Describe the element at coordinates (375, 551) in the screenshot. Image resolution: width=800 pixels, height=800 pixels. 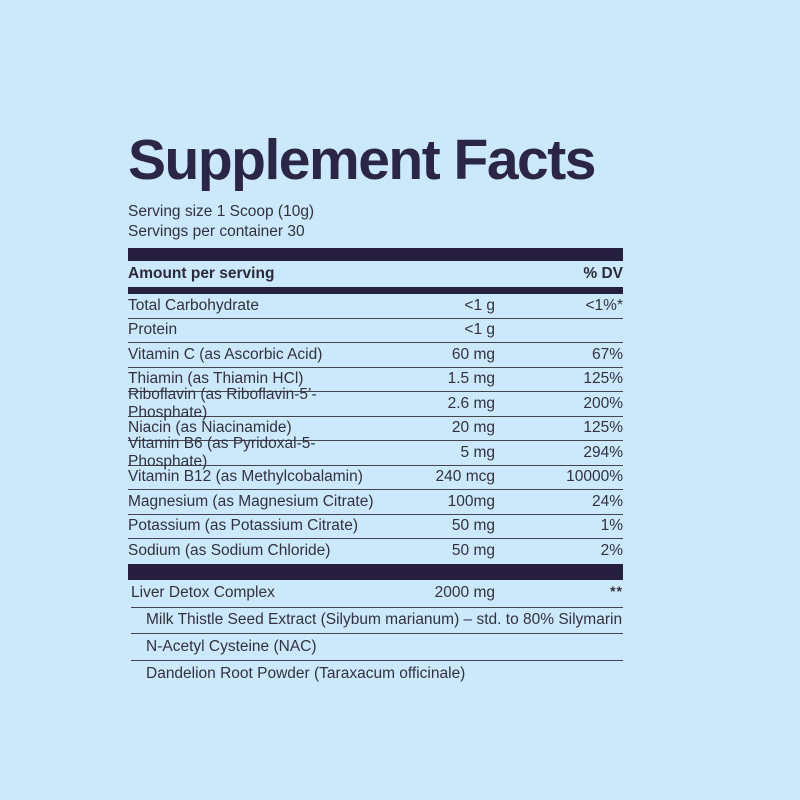
I see `table-row-sodium: Sodium (as Sodium Chloride) 50 mg 2%` at that location.